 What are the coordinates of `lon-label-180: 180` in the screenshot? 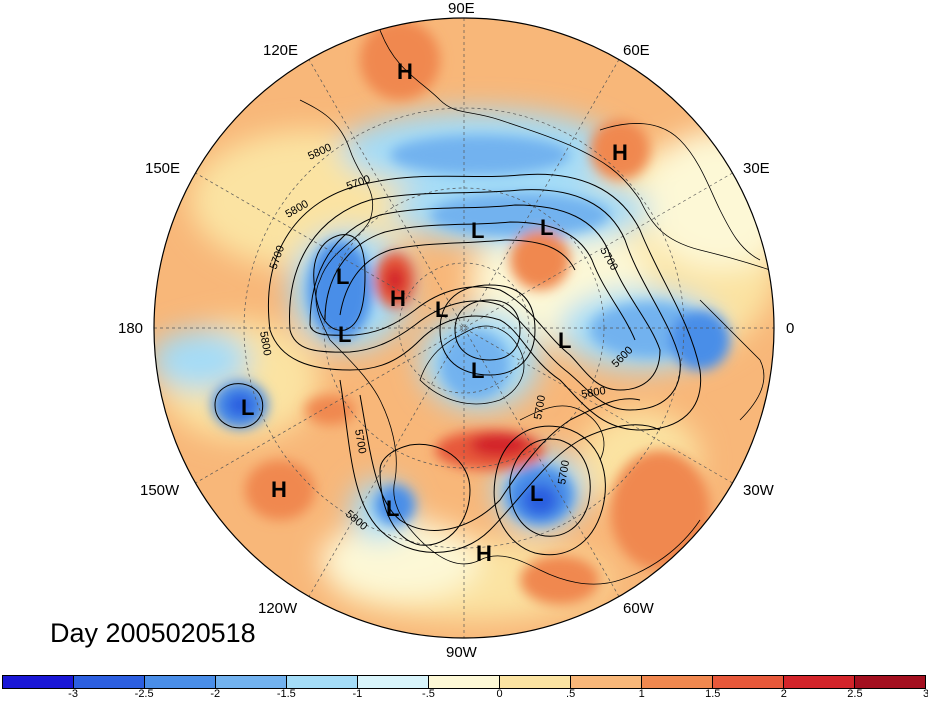 It's located at (131, 328).